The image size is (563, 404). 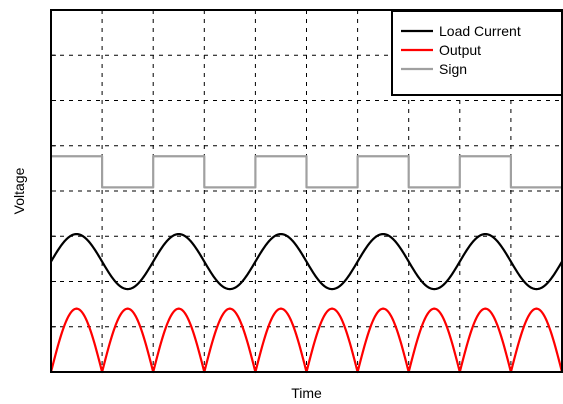 I want to click on legend-box, so click(x=477, y=53).